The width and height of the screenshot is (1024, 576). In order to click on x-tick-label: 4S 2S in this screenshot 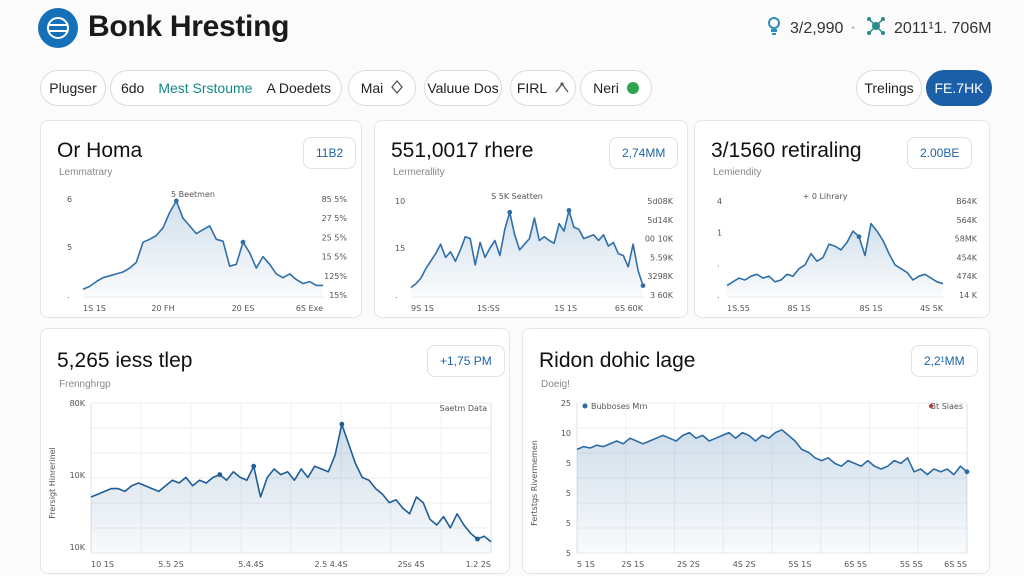, I will do `click(744, 564)`.